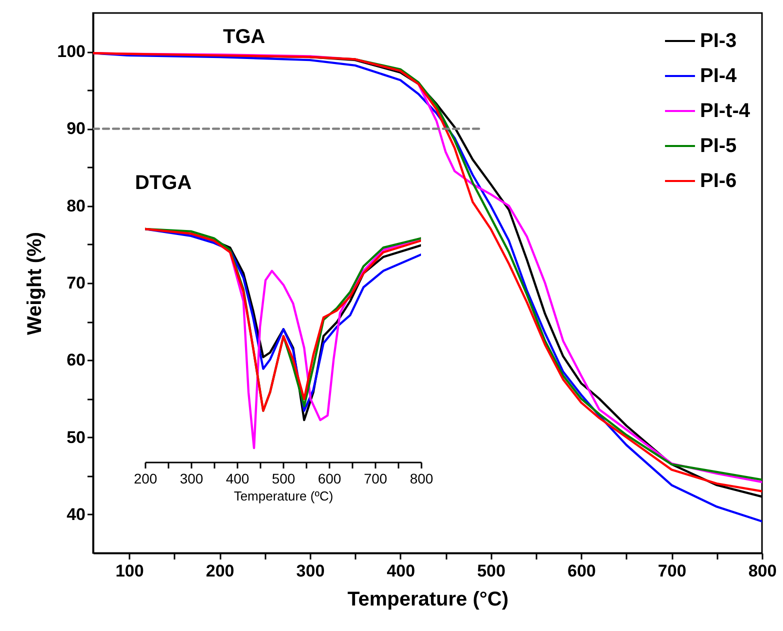 This screenshot has height=631, width=783. I want to click on x-axis-title: Temperature (ºC), so click(284, 496).